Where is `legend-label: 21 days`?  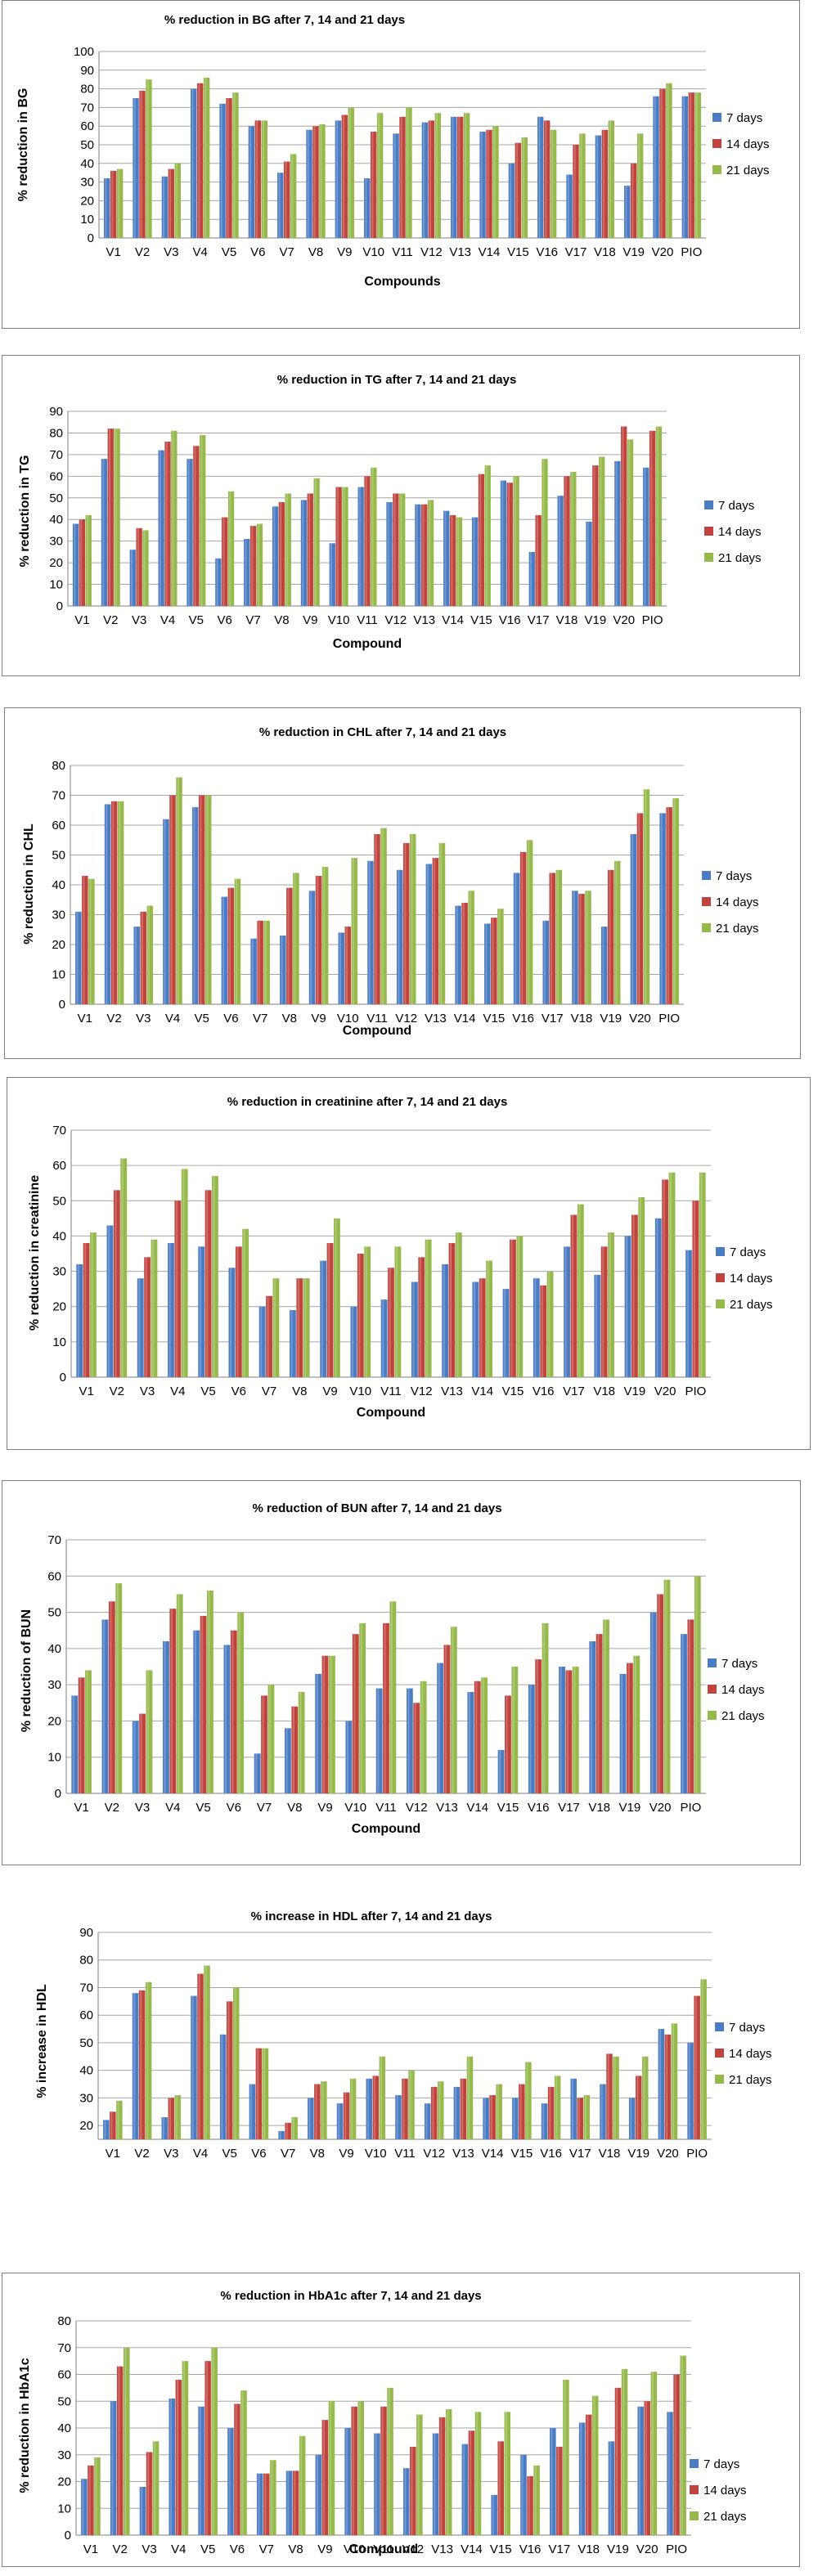 legend-label: 21 days is located at coordinates (751, 1305).